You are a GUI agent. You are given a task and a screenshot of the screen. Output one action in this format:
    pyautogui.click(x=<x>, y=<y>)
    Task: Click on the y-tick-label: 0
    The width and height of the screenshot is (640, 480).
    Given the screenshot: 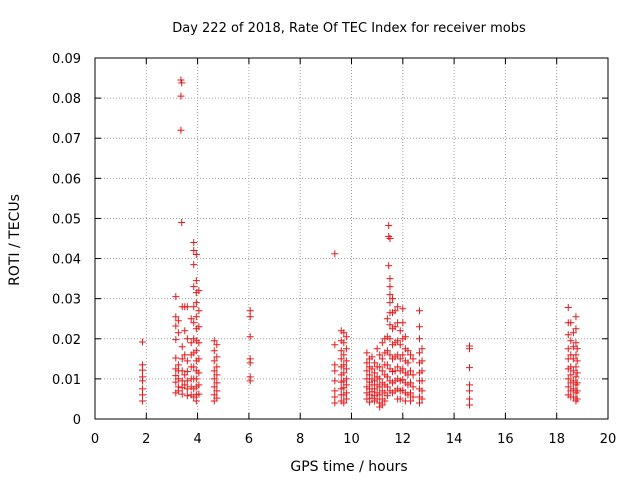 What is the action you would take?
    pyautogui.click(x=77, y=420)
    